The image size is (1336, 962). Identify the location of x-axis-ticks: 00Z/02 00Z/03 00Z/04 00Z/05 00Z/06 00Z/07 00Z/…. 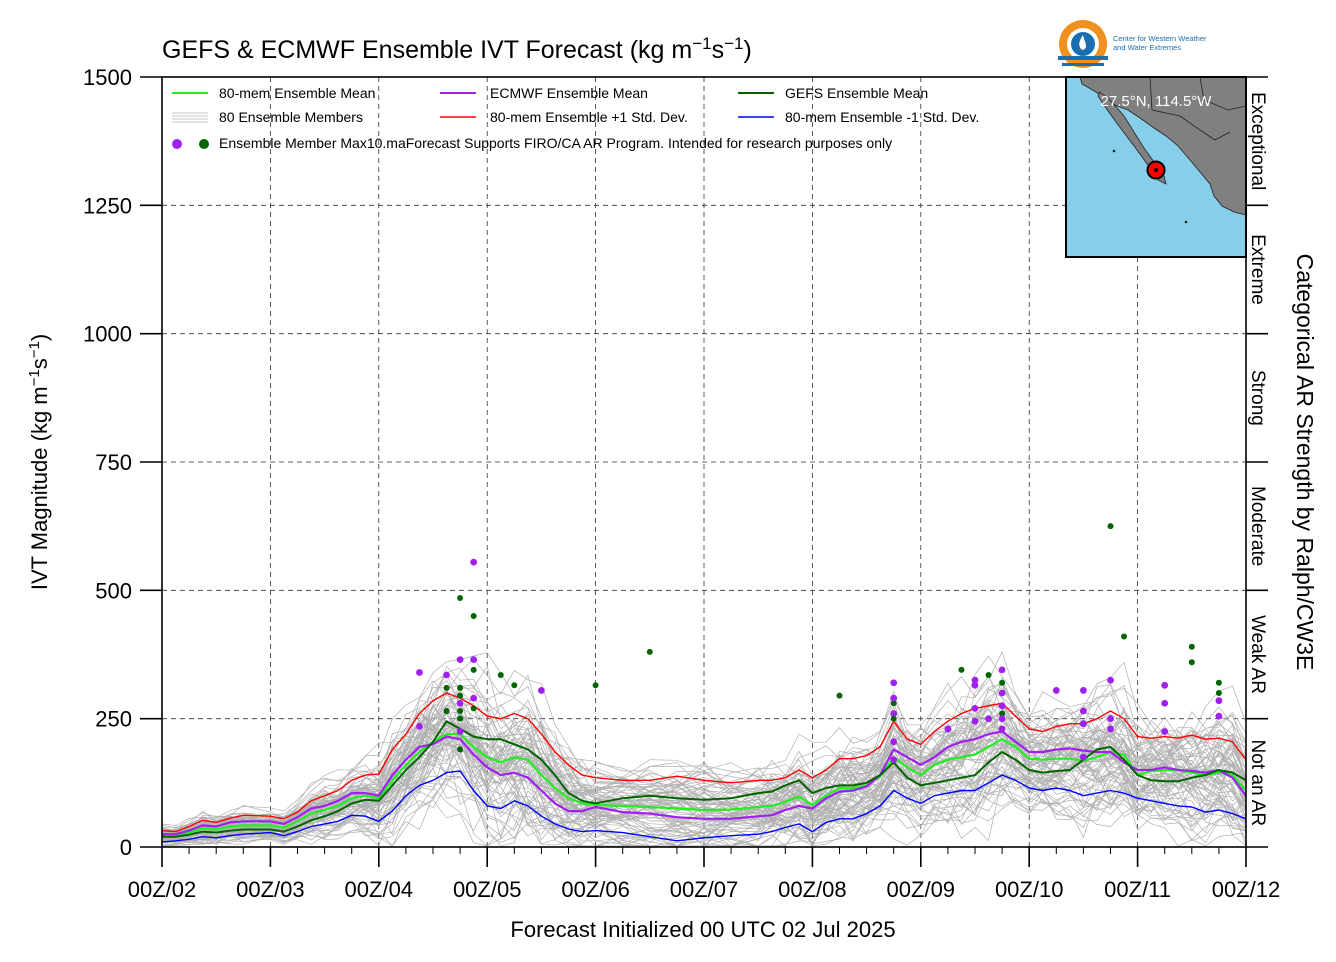
(704, 874).